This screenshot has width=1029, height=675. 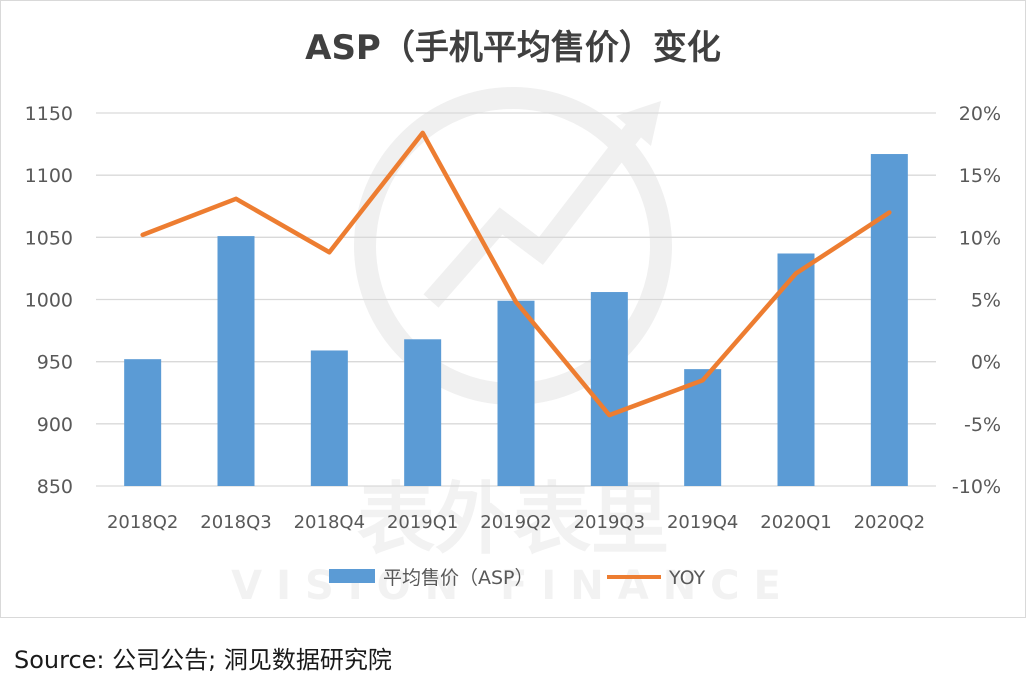 What do you see at coordinates (55, 425) in the screenshot?
I see `left-tick-label: 900` at bounding box center [55, 425].